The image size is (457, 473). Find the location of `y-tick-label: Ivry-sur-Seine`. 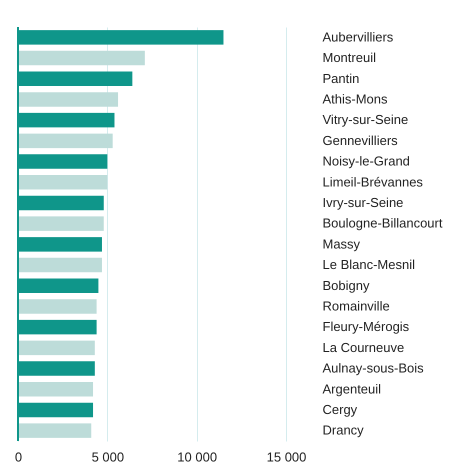

y-tick-label: Ivry-sur-Seine is located at coordinates (363, 202).